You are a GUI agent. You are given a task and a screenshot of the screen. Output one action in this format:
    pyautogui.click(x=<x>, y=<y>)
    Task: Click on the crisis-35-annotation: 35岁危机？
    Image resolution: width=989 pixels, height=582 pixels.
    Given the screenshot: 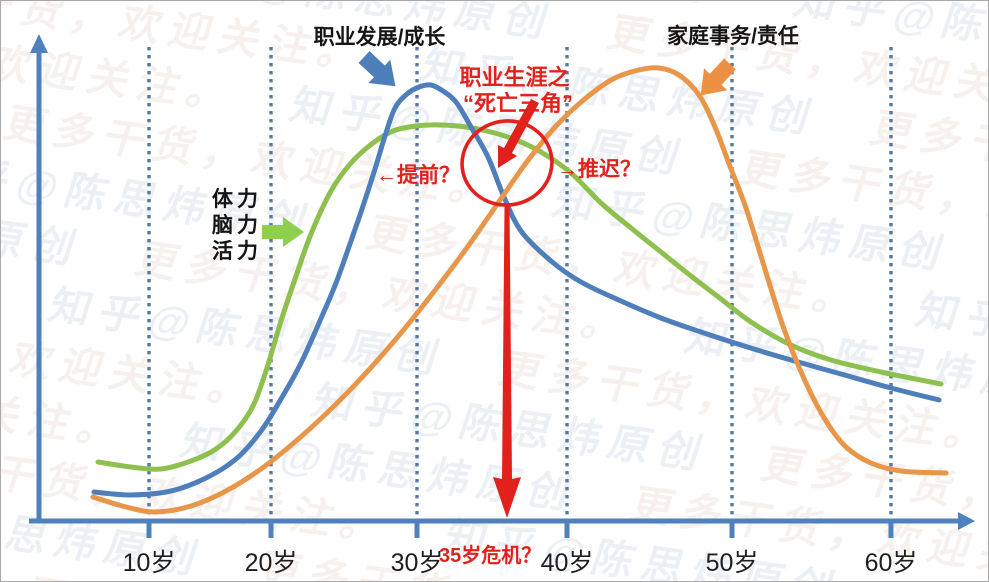 What is the action you would take?
    pyautogui.click(x=490, y=556)
    